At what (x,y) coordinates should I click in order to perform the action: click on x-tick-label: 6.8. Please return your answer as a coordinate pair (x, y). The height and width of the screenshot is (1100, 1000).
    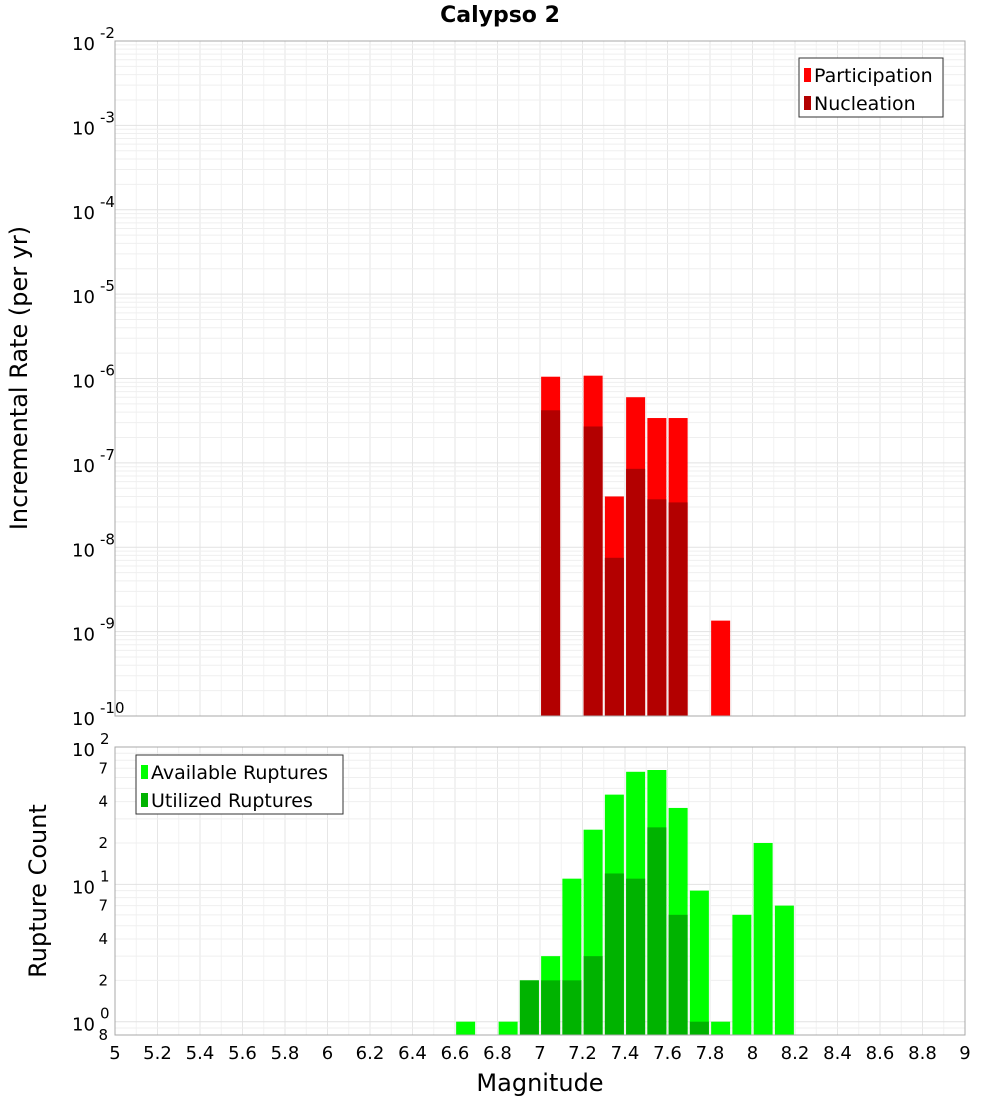
    Looking at the image, I should click on (497, 1053).